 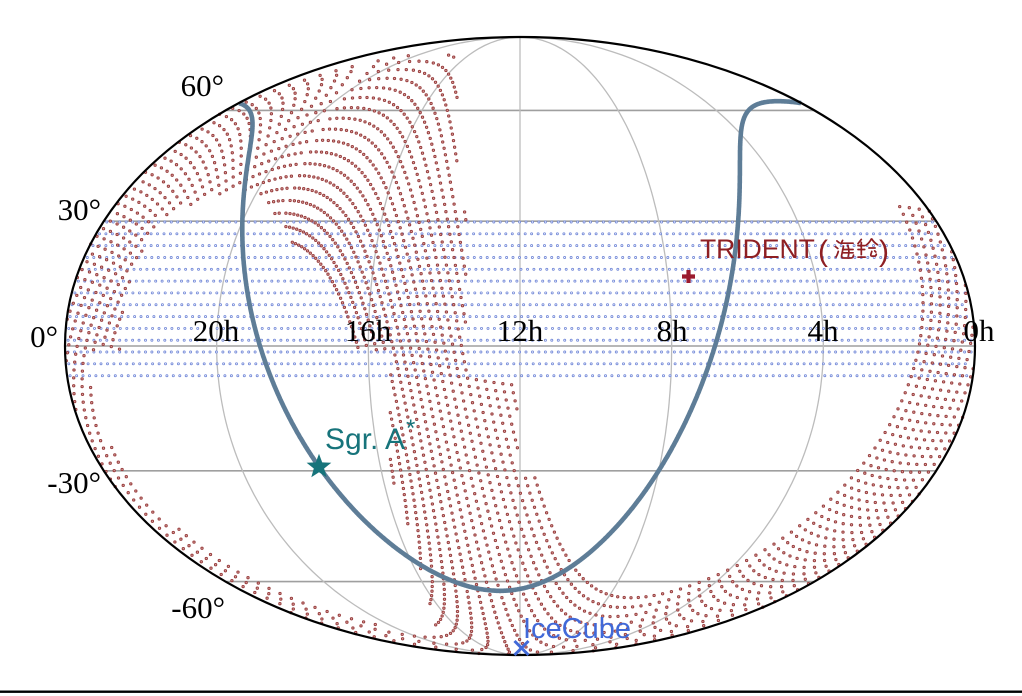 What do you see at coordinates (216, 330) in the screenshot?
I see `svg-text: 20h` at bounding box center [216, 330].